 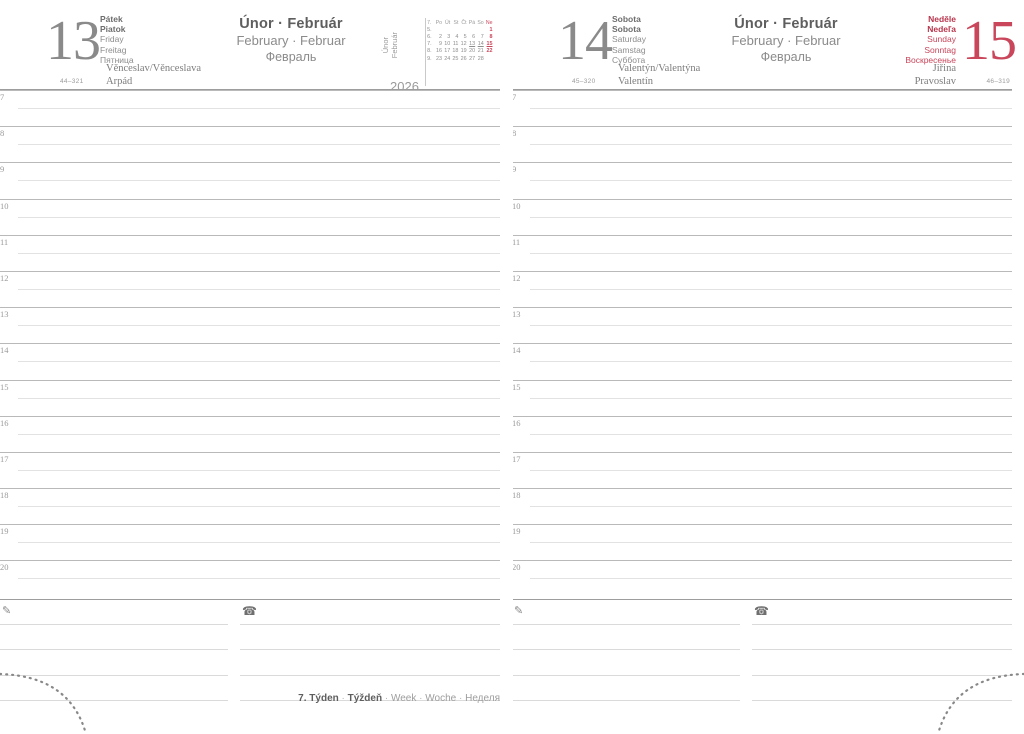 What do you see at coordinates (460, 36) in the screenshot?
I see `mini-calendar-week-row: 6. 2 3 4 5 6 7 8` at bounding box center [460, 36].